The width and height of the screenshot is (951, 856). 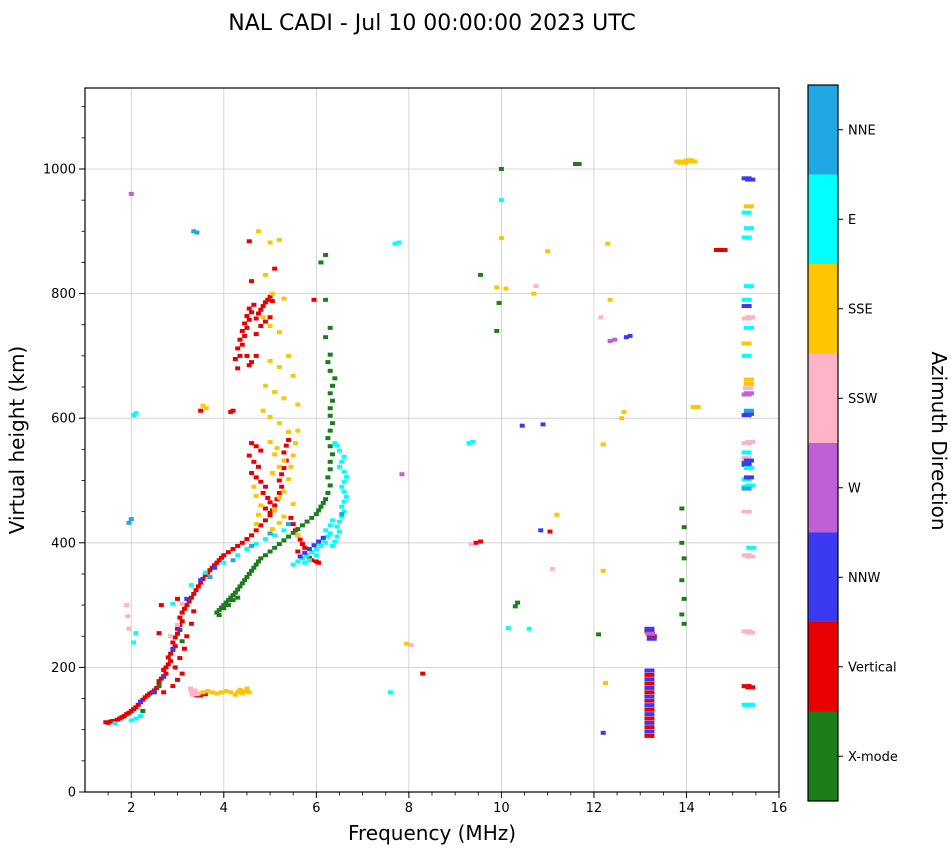 I want to click on colorbar-label: SSE, so click(x=860, y=309).